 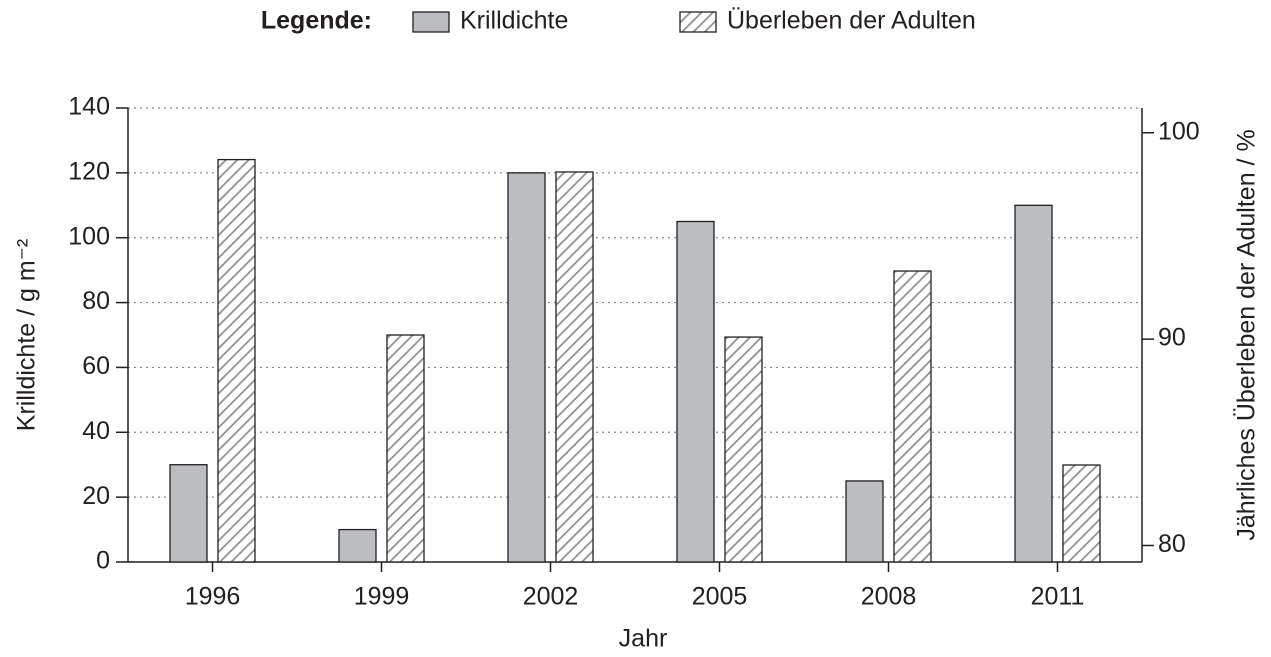 What do you see at coordinates (316, 21) in the screenshot?
I see `legend-title: Legende:` at bounding box center [316, 21].